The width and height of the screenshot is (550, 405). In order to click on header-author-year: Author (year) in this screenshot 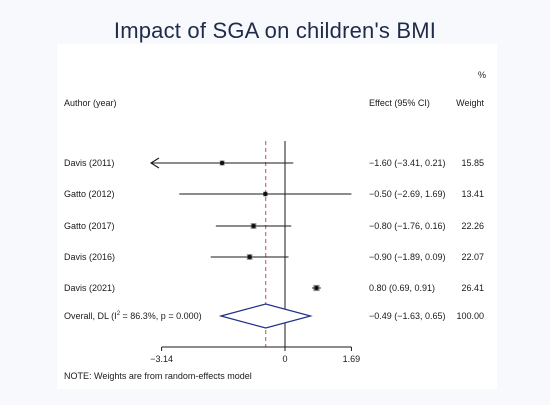, I will do `click(90, 103)`.